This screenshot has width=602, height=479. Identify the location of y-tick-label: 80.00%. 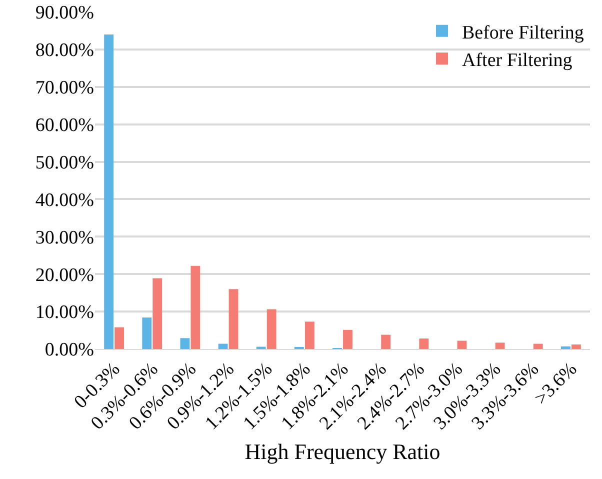
(64, 51).